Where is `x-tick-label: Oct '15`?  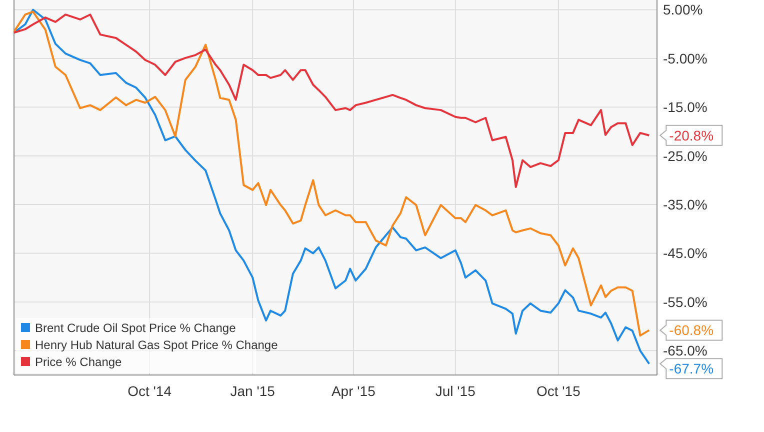
x-tick-label: Oct '15 is located at coordinates (558, 391).